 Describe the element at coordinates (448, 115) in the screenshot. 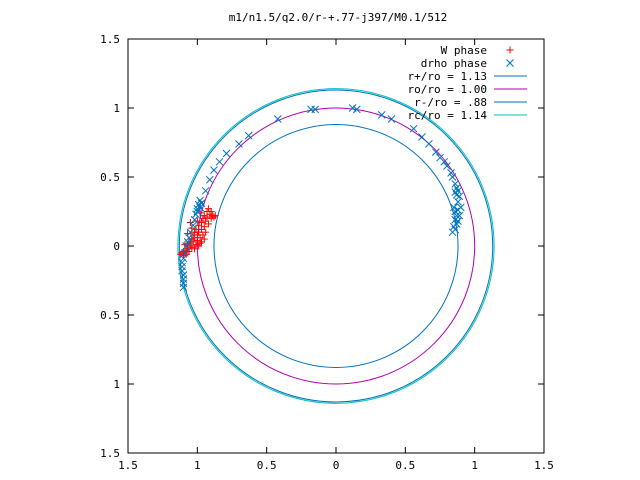

I see `legend-label: rc/ro = 1.14` at that location.